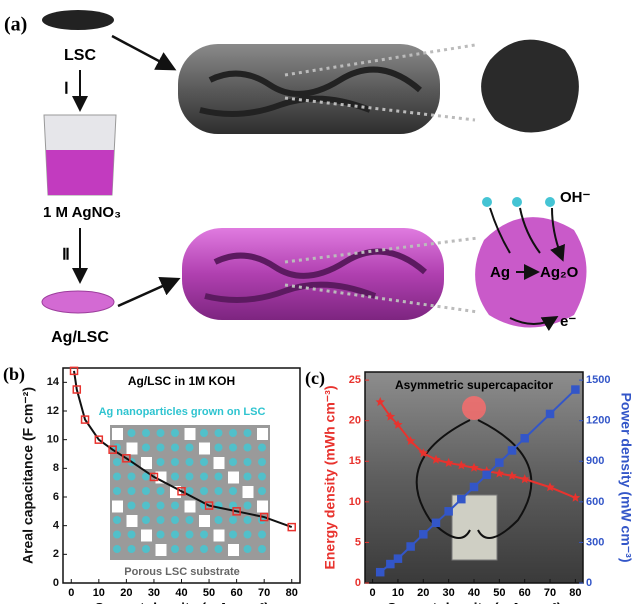 The width and height of the screenshot is (635, 609). What do you see at coordinates (595, 502) in the screenshot?
I see `y2-tick-label: 600` at bounding box center [595, 502].